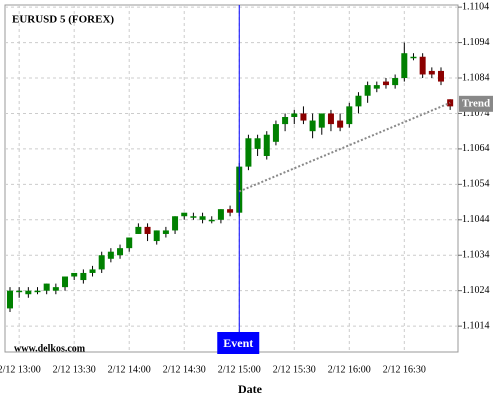 This screenshot has width=500, height=400. What do you see at coordinates (476, 255) in the screenshot?
I see `y-tick-label: 1.1034` at bounding box center [476, 255].